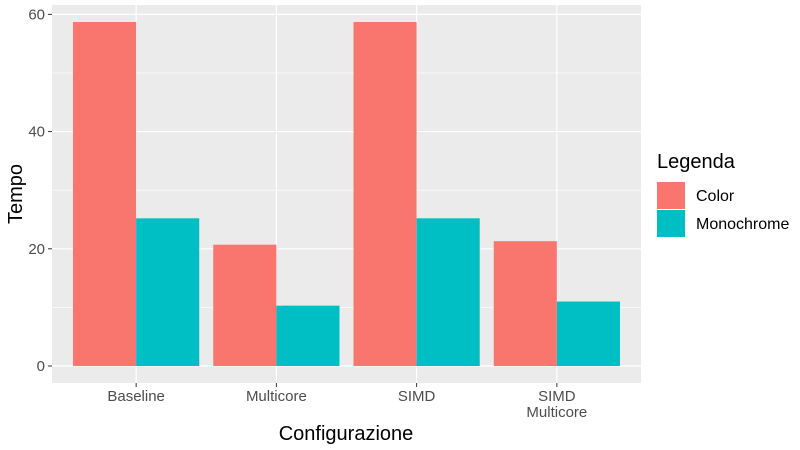 The image size is (800, 450). What do you see at coordinates (36, 14) in the screenshot?
I see `y-tick-label: 60` at bounding box center [36, 14].